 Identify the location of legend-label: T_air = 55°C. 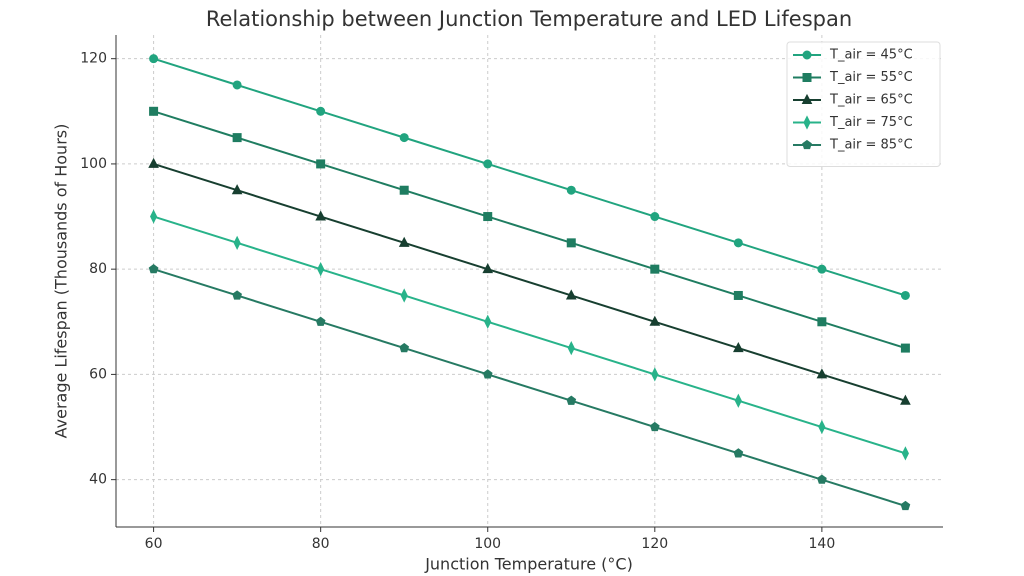
(871, 77).